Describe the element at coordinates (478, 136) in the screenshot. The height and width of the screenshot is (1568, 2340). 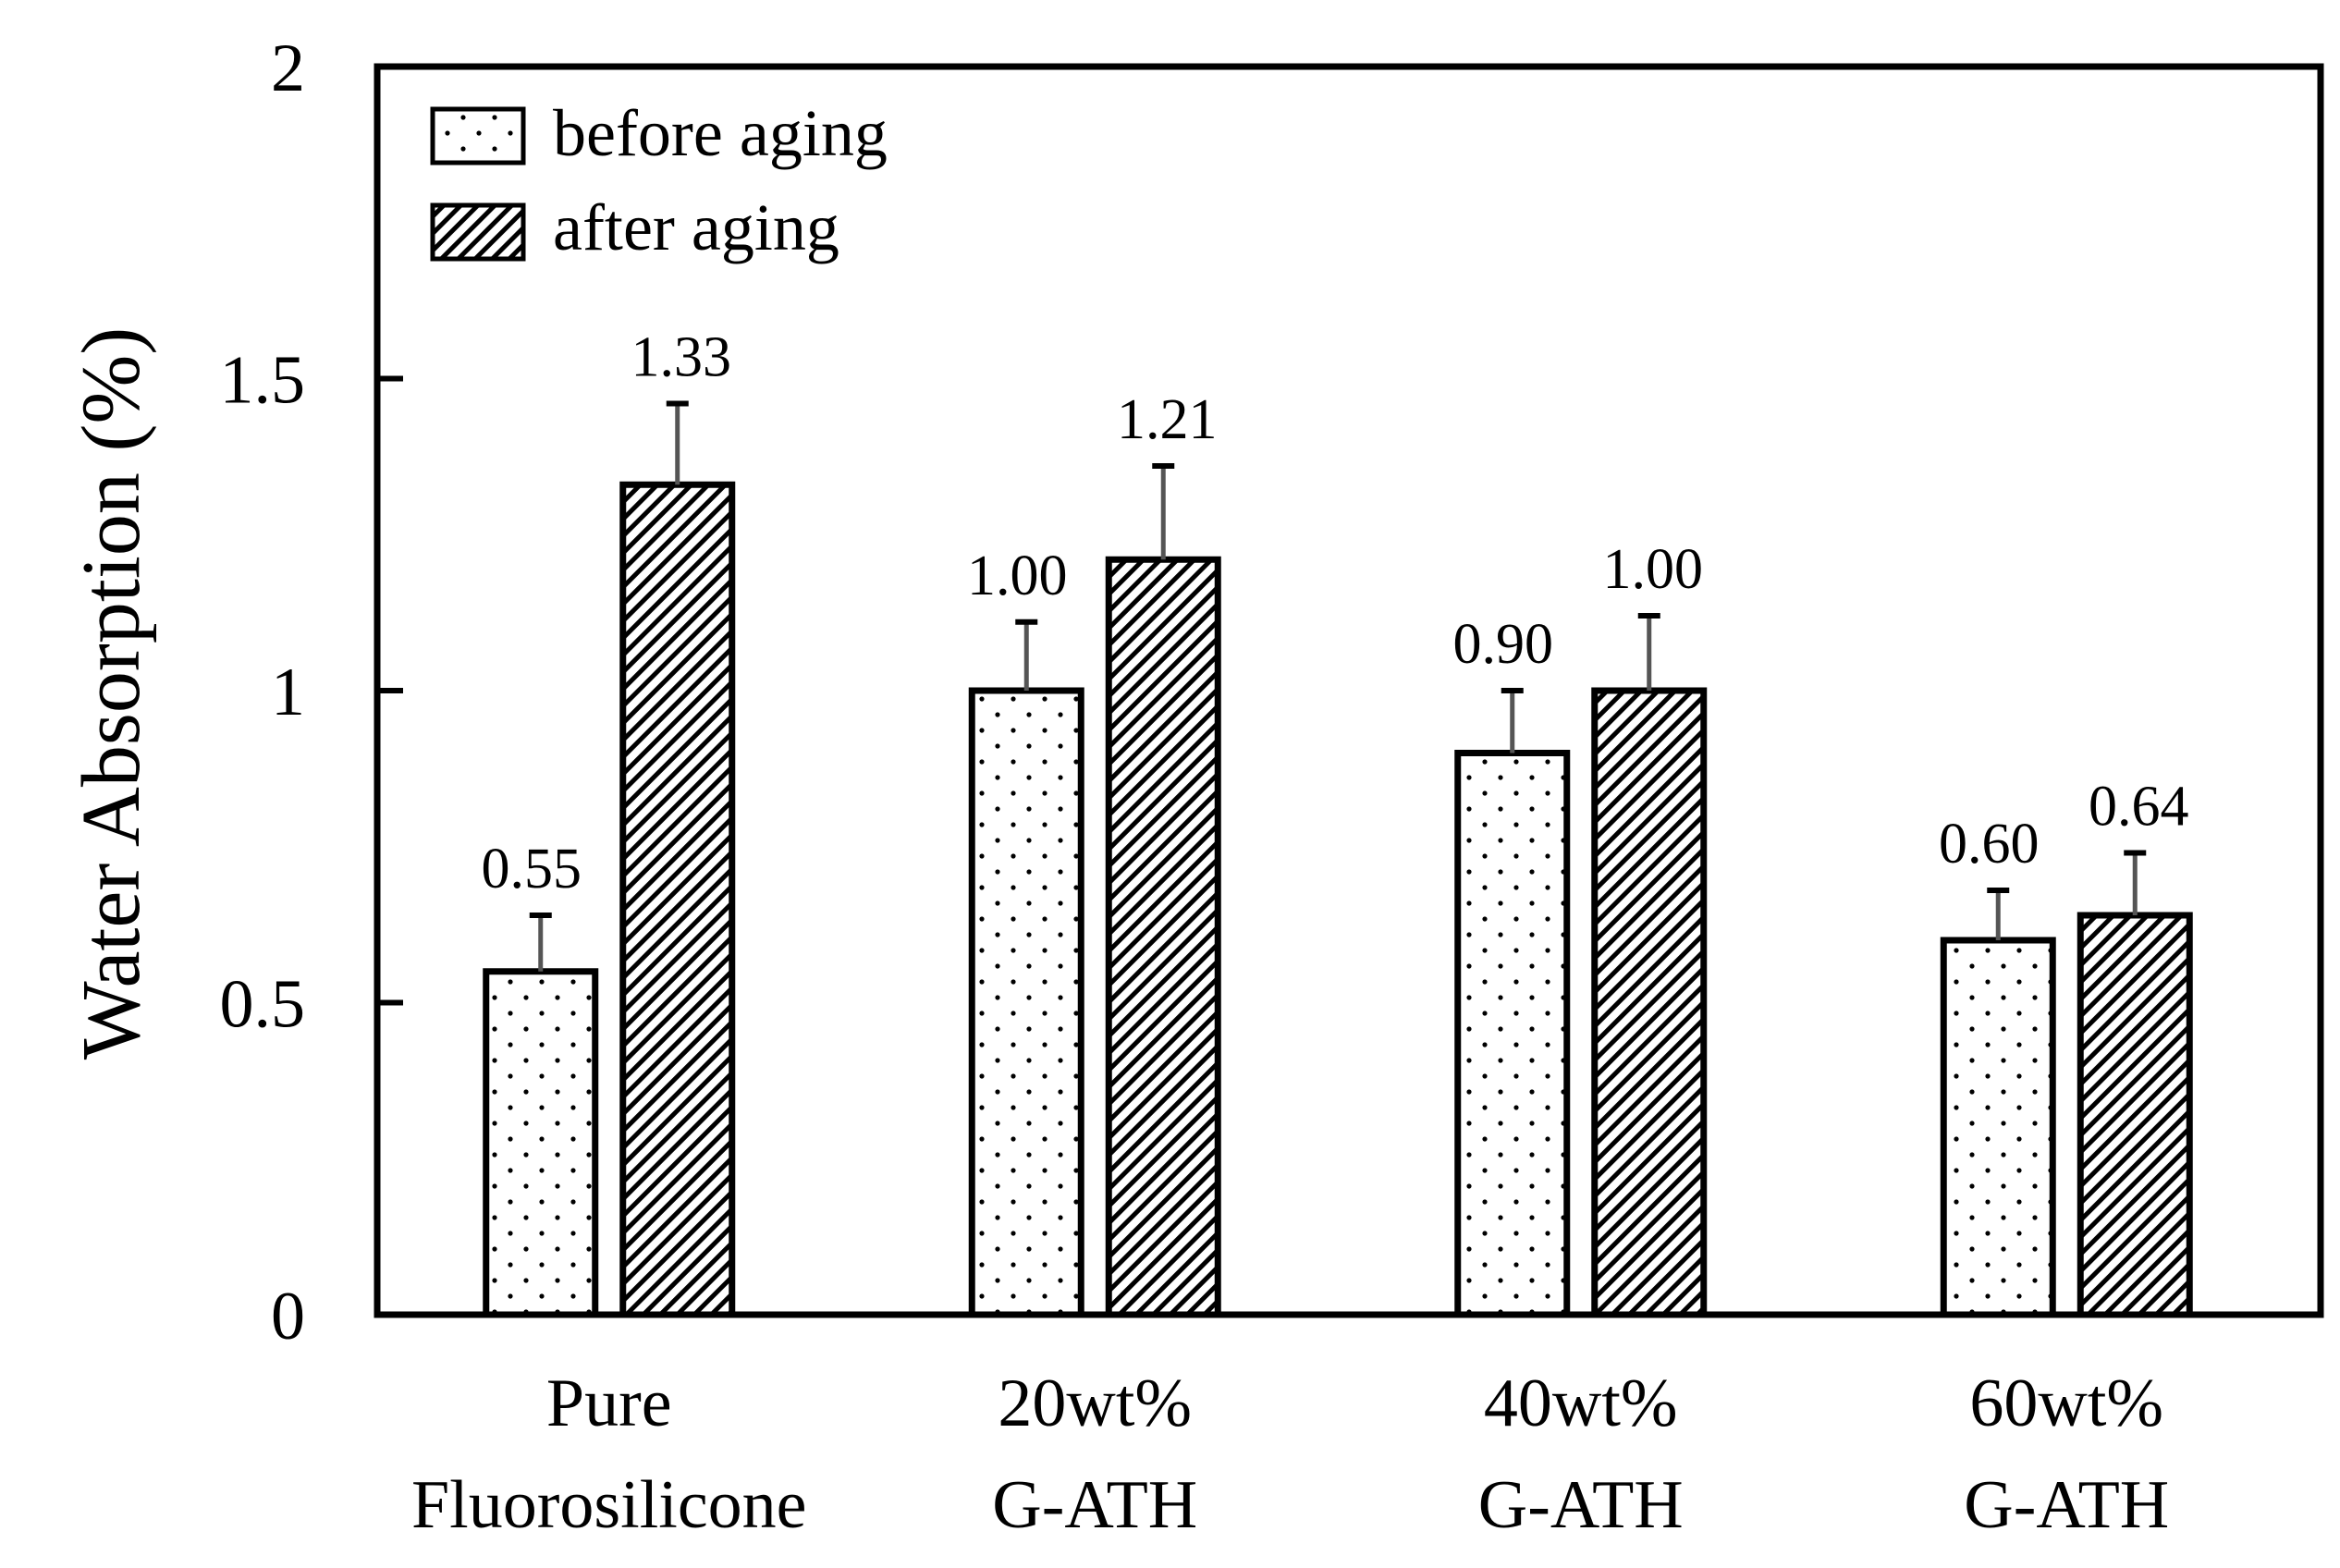
I see `legend-swatch-before-aging` at that location.